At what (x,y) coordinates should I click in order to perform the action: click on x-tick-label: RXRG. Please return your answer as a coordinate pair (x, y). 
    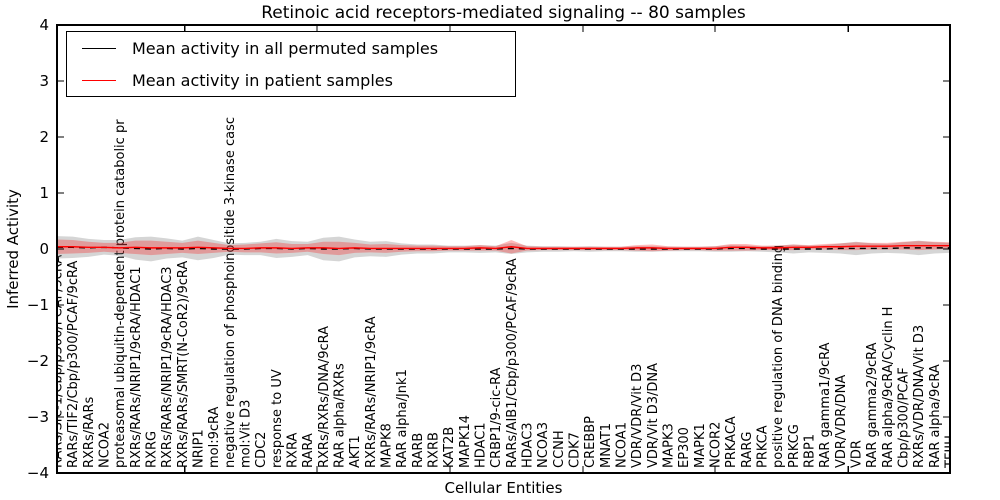
    Looking at the image, I should click on (152, 449).